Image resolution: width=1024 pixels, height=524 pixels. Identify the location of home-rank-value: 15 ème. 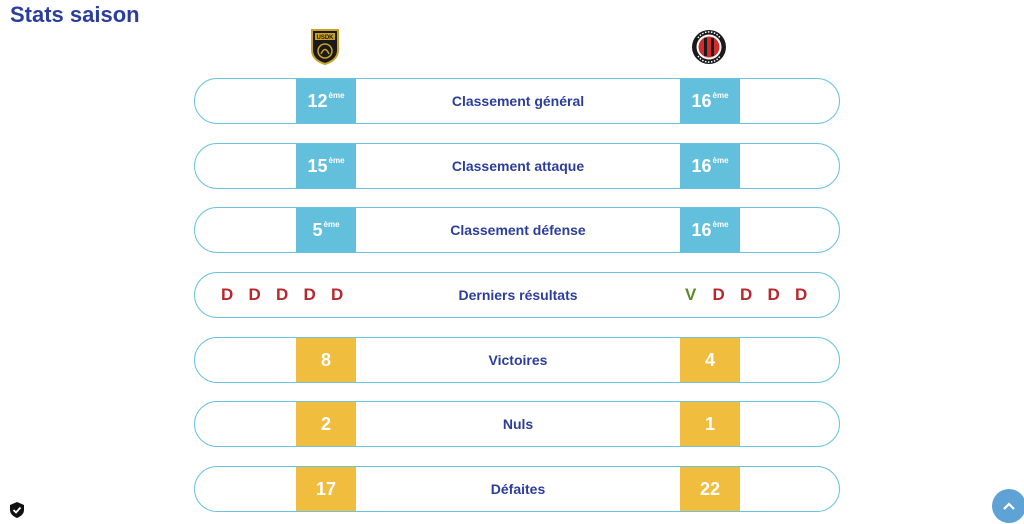
(326, 166).